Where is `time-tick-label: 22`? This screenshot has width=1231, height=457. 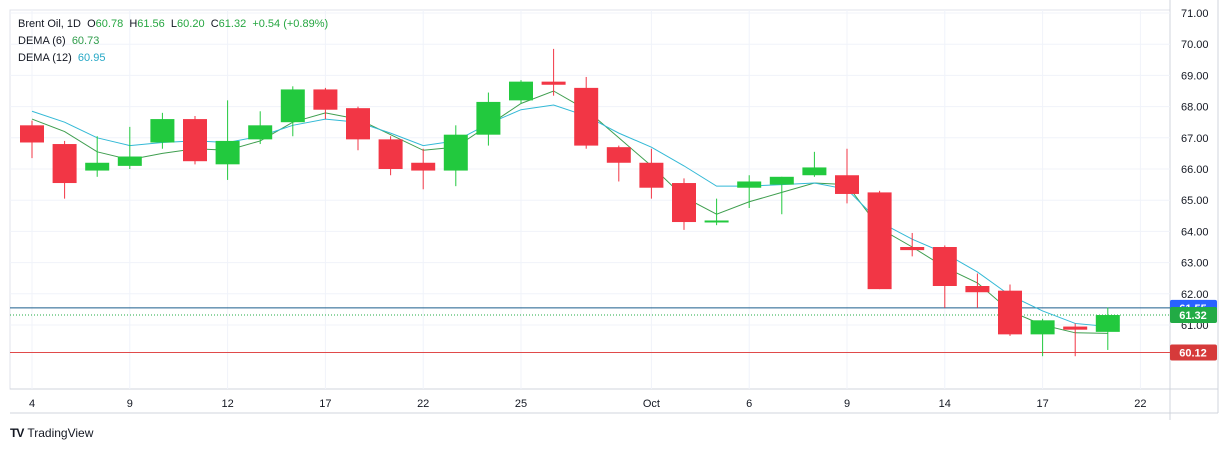
time-tick-label: 22 is located at coordinates (423, 404).